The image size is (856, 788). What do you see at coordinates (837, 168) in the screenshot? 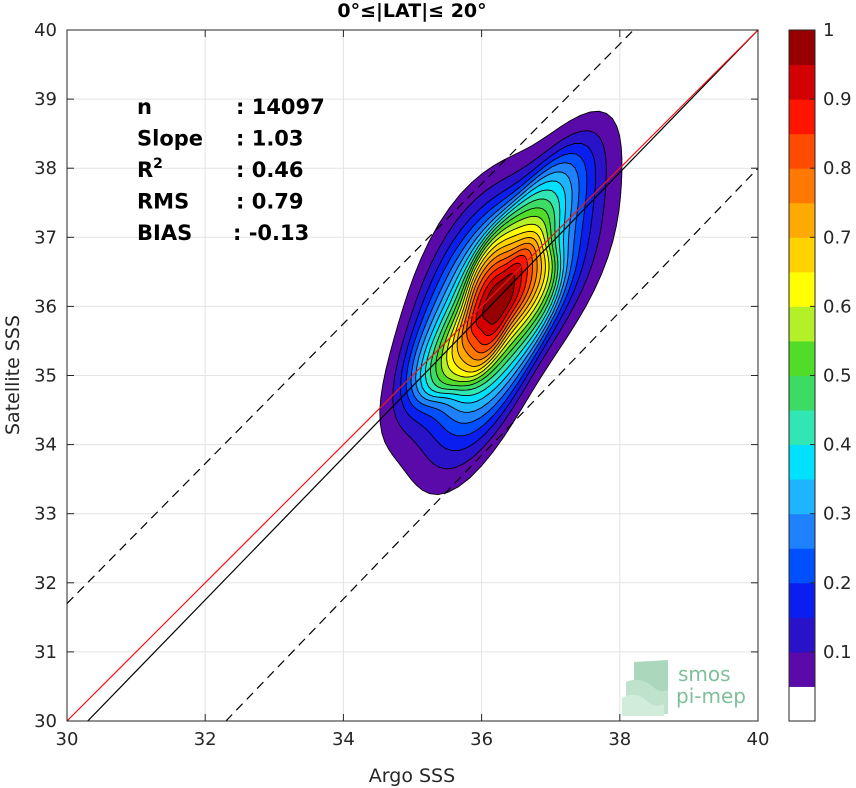
I see `colorbar-tick-label: 0.8` at bounding box center [837, 168].